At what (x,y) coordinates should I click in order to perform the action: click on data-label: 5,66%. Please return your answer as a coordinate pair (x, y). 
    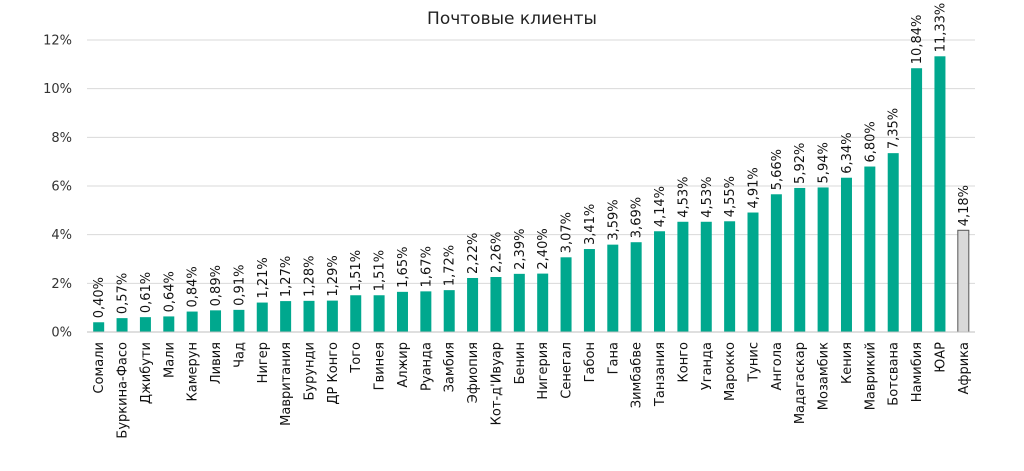
    Looking at the image, I should click on (777, 169).